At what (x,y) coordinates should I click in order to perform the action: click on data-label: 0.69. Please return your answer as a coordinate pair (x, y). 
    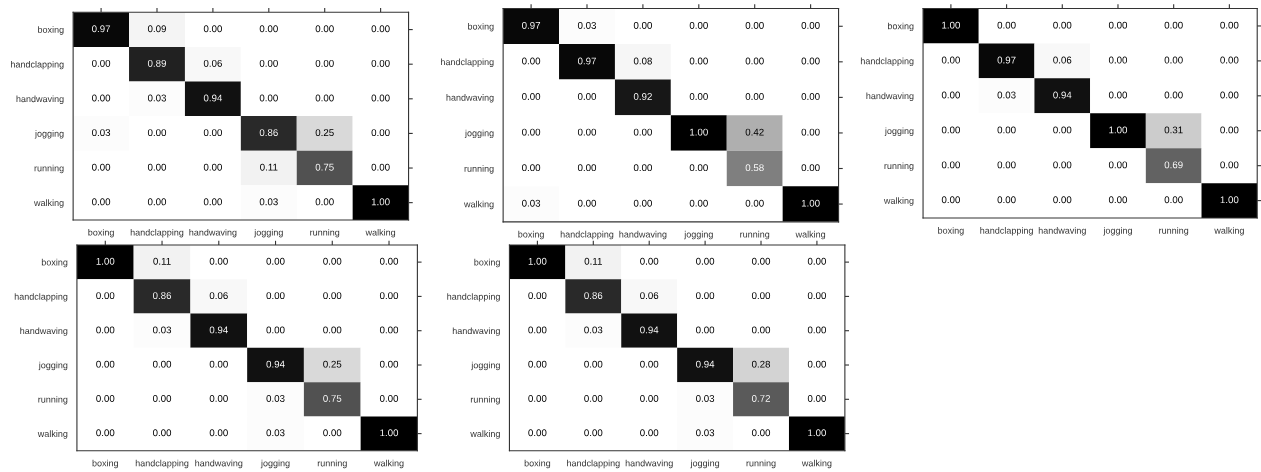
    Looking at the image, I should click on (1173, 165).